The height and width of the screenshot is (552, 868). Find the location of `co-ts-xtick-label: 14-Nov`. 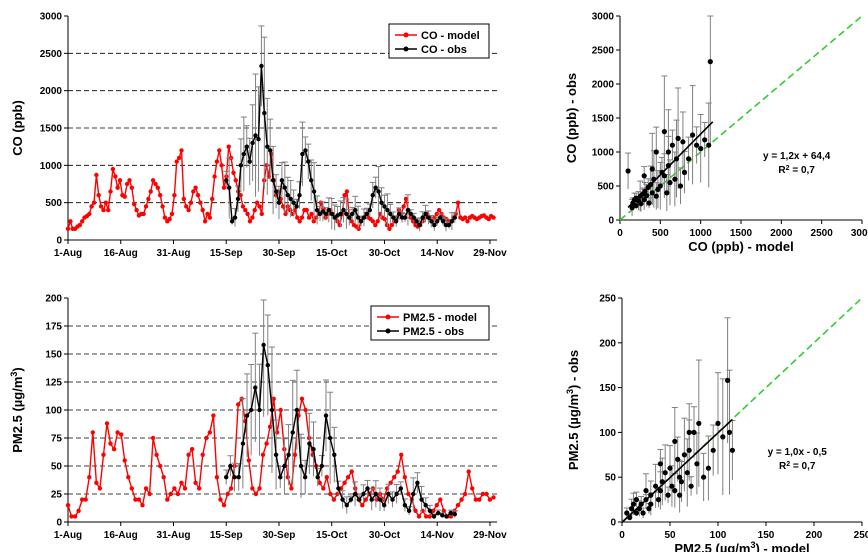

co-ts-xtick-label: 14-Nov is located at coordinates (438, 253).